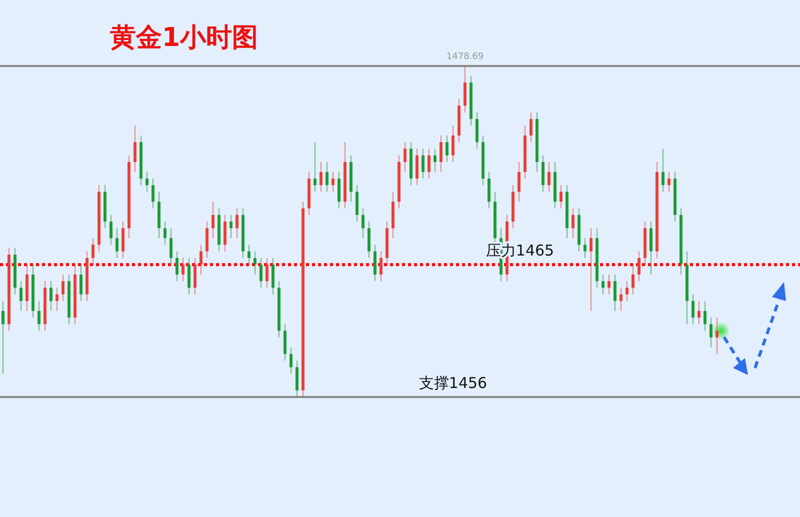  What do you see at coordinates (465, 57) in the screenshot?
I see `annotation: 1478.69` at bounding box center [465, 57].